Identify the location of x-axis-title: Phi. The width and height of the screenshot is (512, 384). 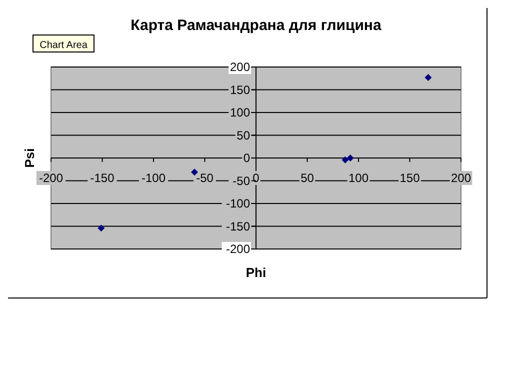
(256, 272).